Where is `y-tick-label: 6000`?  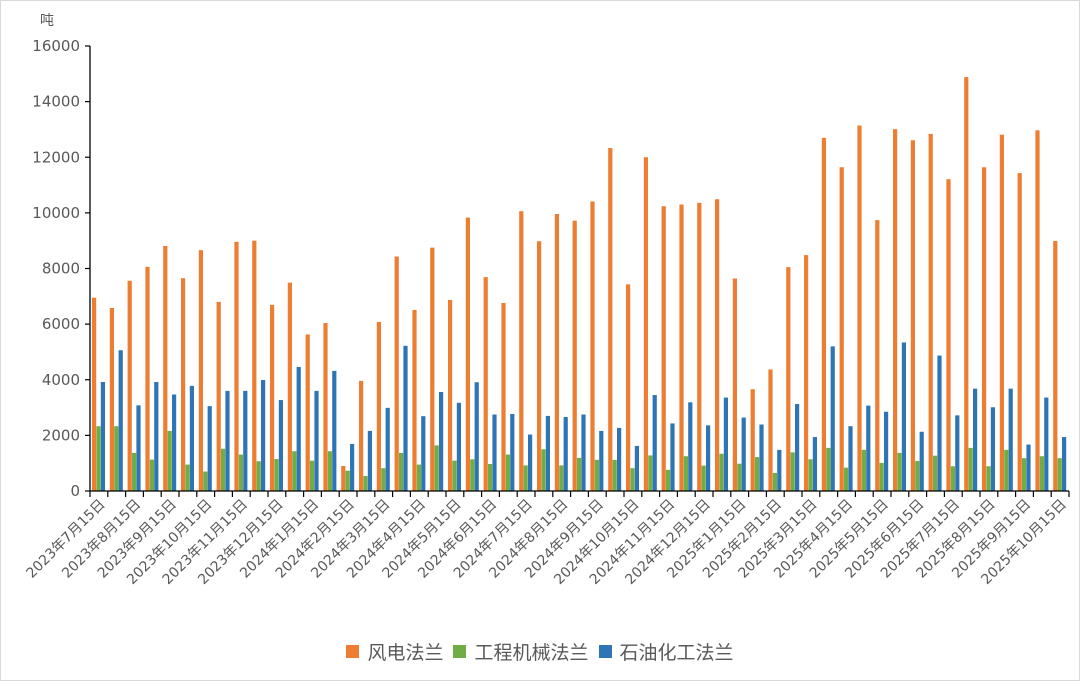 y-tick-label: 6000 is located at coordinates (61, 324).